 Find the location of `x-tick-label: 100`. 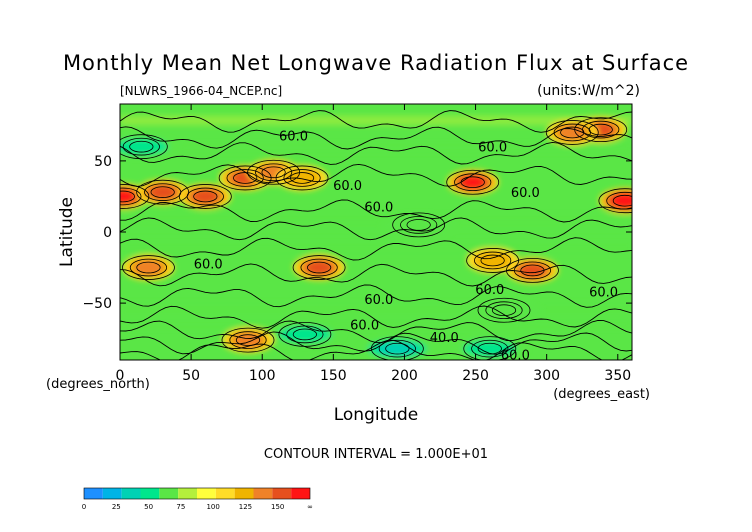

x-tick-label: 100 is located at coordinates (262, 376).